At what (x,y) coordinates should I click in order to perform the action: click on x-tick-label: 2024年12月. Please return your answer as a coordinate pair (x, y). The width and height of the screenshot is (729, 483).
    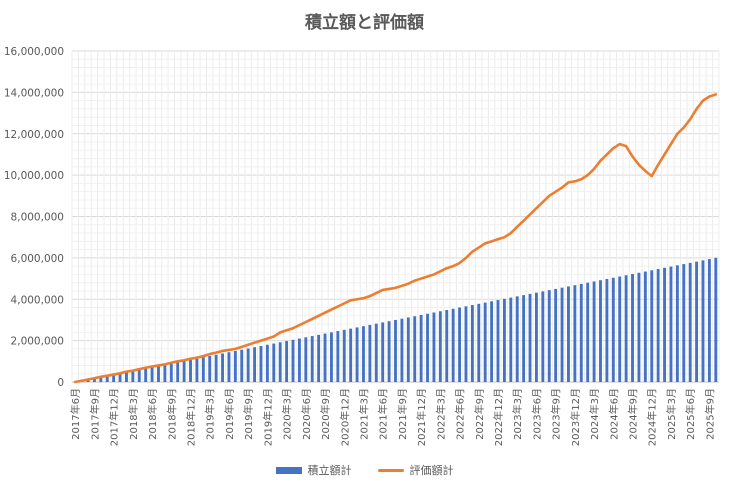
    Looking at the image, I should click on (652, 417).